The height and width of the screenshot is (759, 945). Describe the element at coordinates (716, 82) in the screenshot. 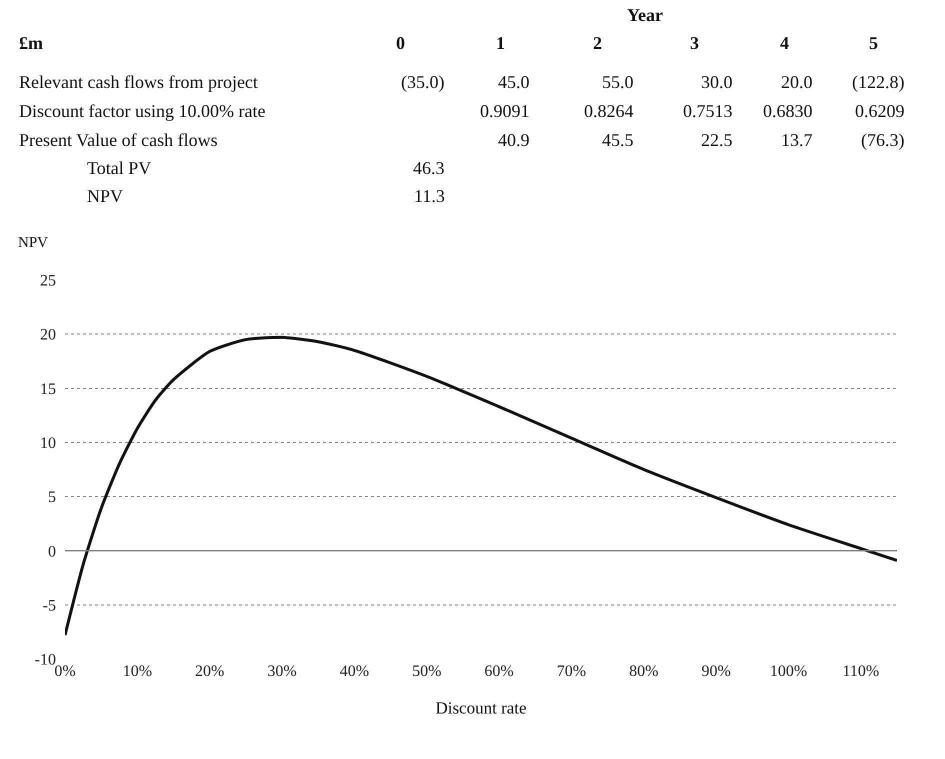

I see `text: 30.0` at that location.